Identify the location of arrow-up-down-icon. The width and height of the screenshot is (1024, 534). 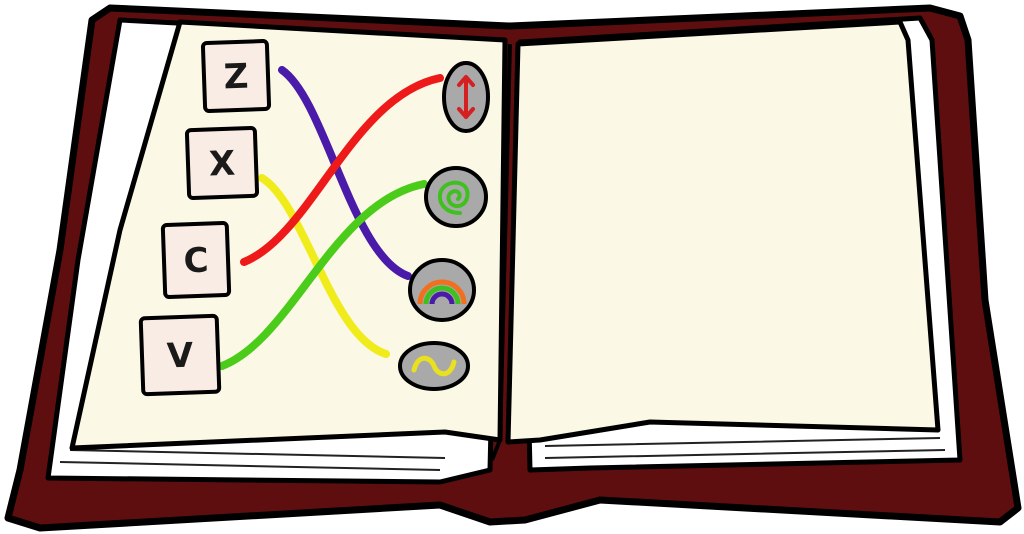
(466, 97).